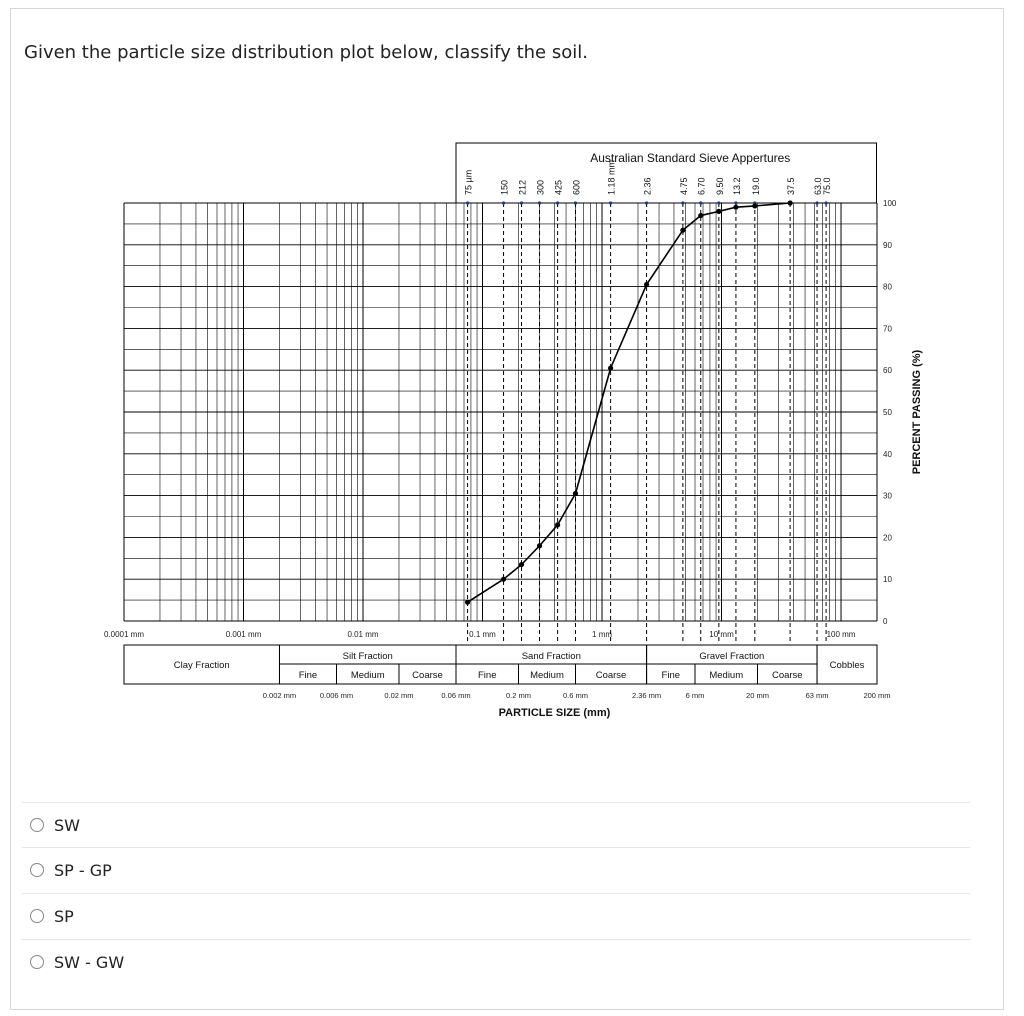 The width and height of the screenshot is (1024, 1016). What do you see at coordinates (757, 695) in the screenshot?
I see `boundary-label: 20 mm` at bounding box center [757, 695].